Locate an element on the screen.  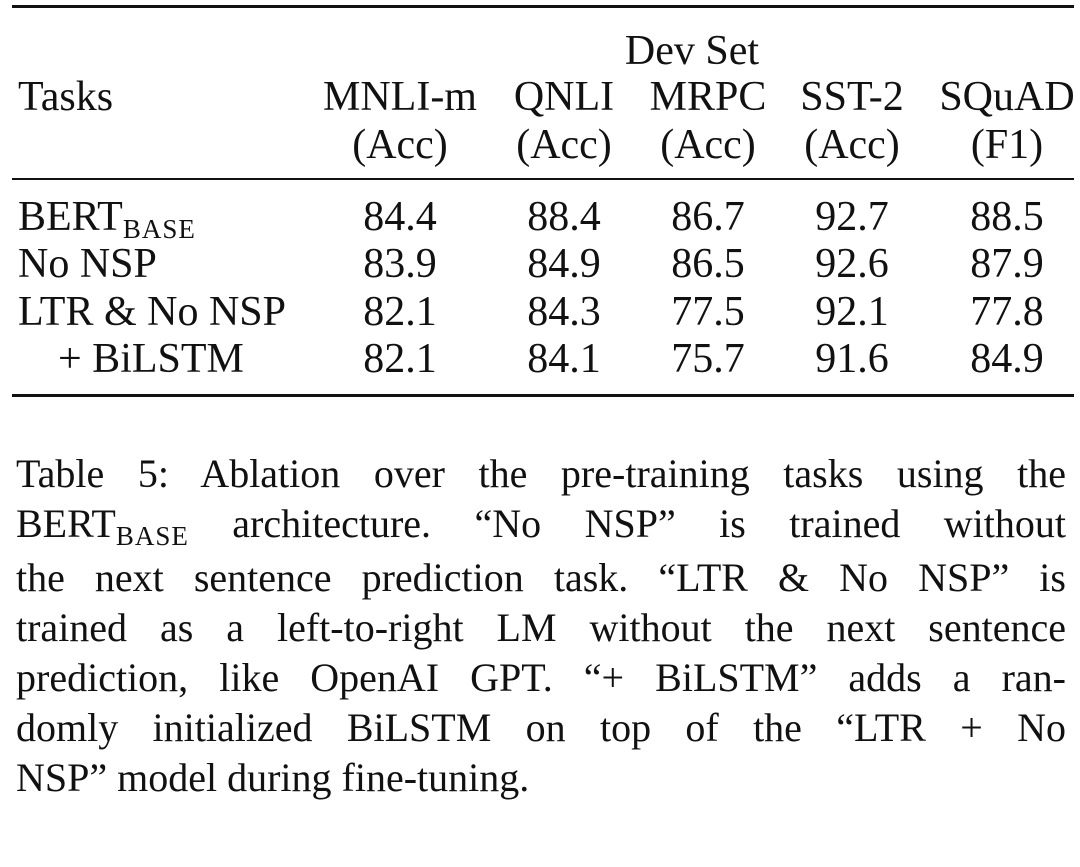
column-metric-mnli: (Acc) is located at coordinates (400, 145).